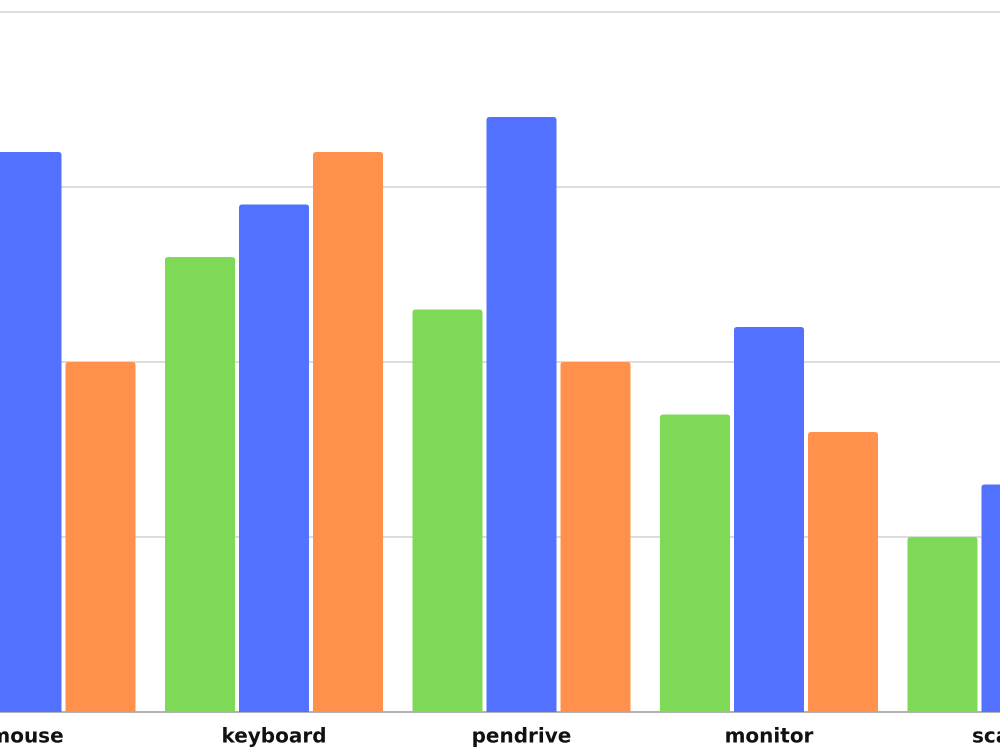 The image size is (1000, 750). Describe the element at coordinates (986, 736) in the screenshot. I see `x-tick-label: sca` at that location.